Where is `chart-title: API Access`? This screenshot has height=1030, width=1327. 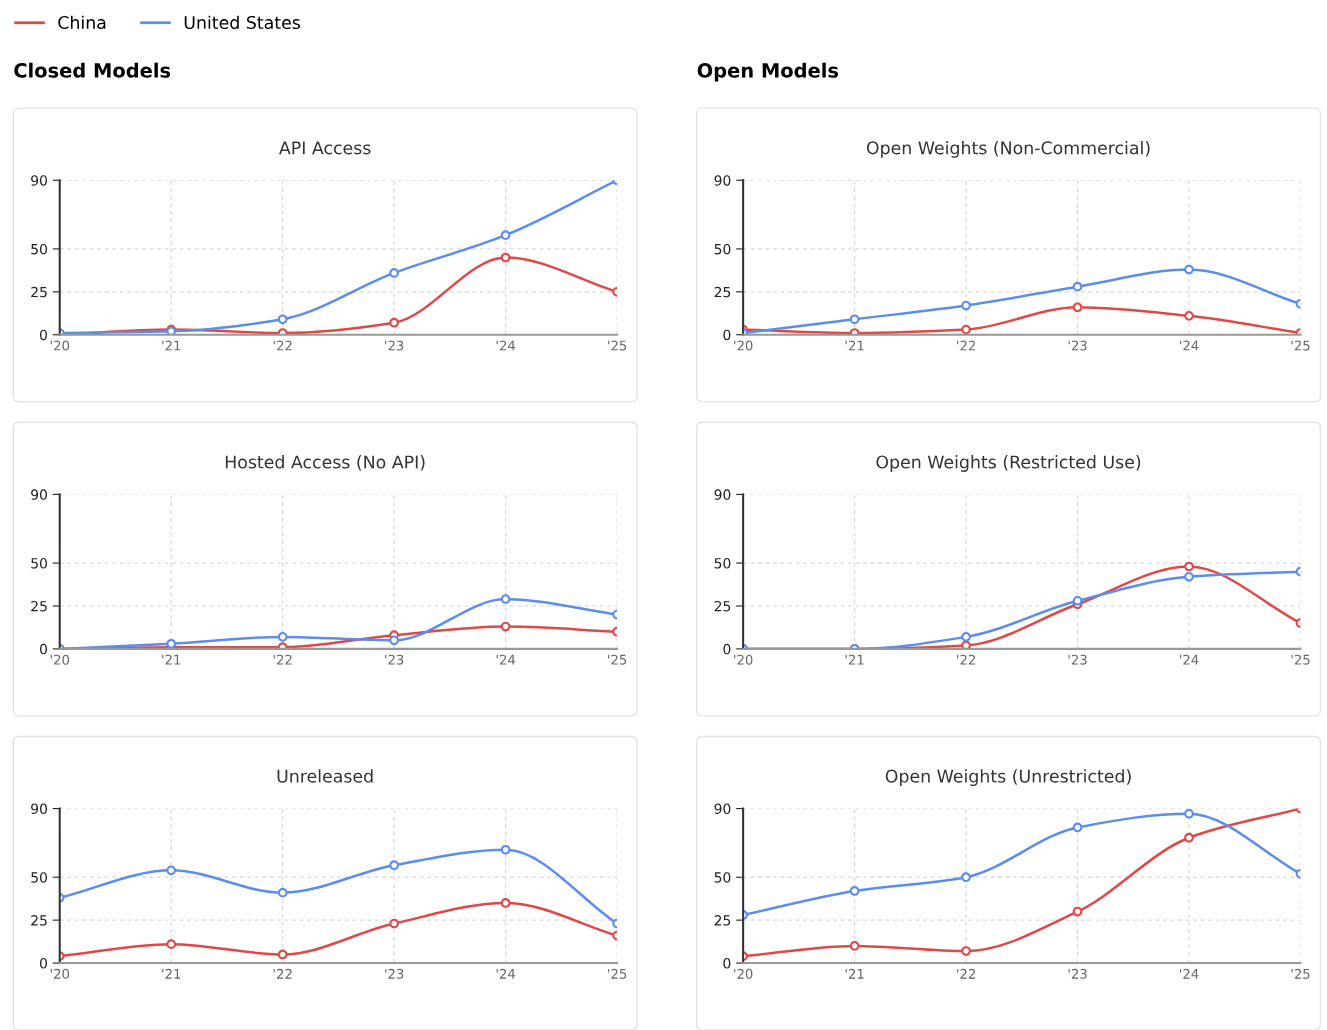 chart-title: API Access is located at coordinates (325, 148).